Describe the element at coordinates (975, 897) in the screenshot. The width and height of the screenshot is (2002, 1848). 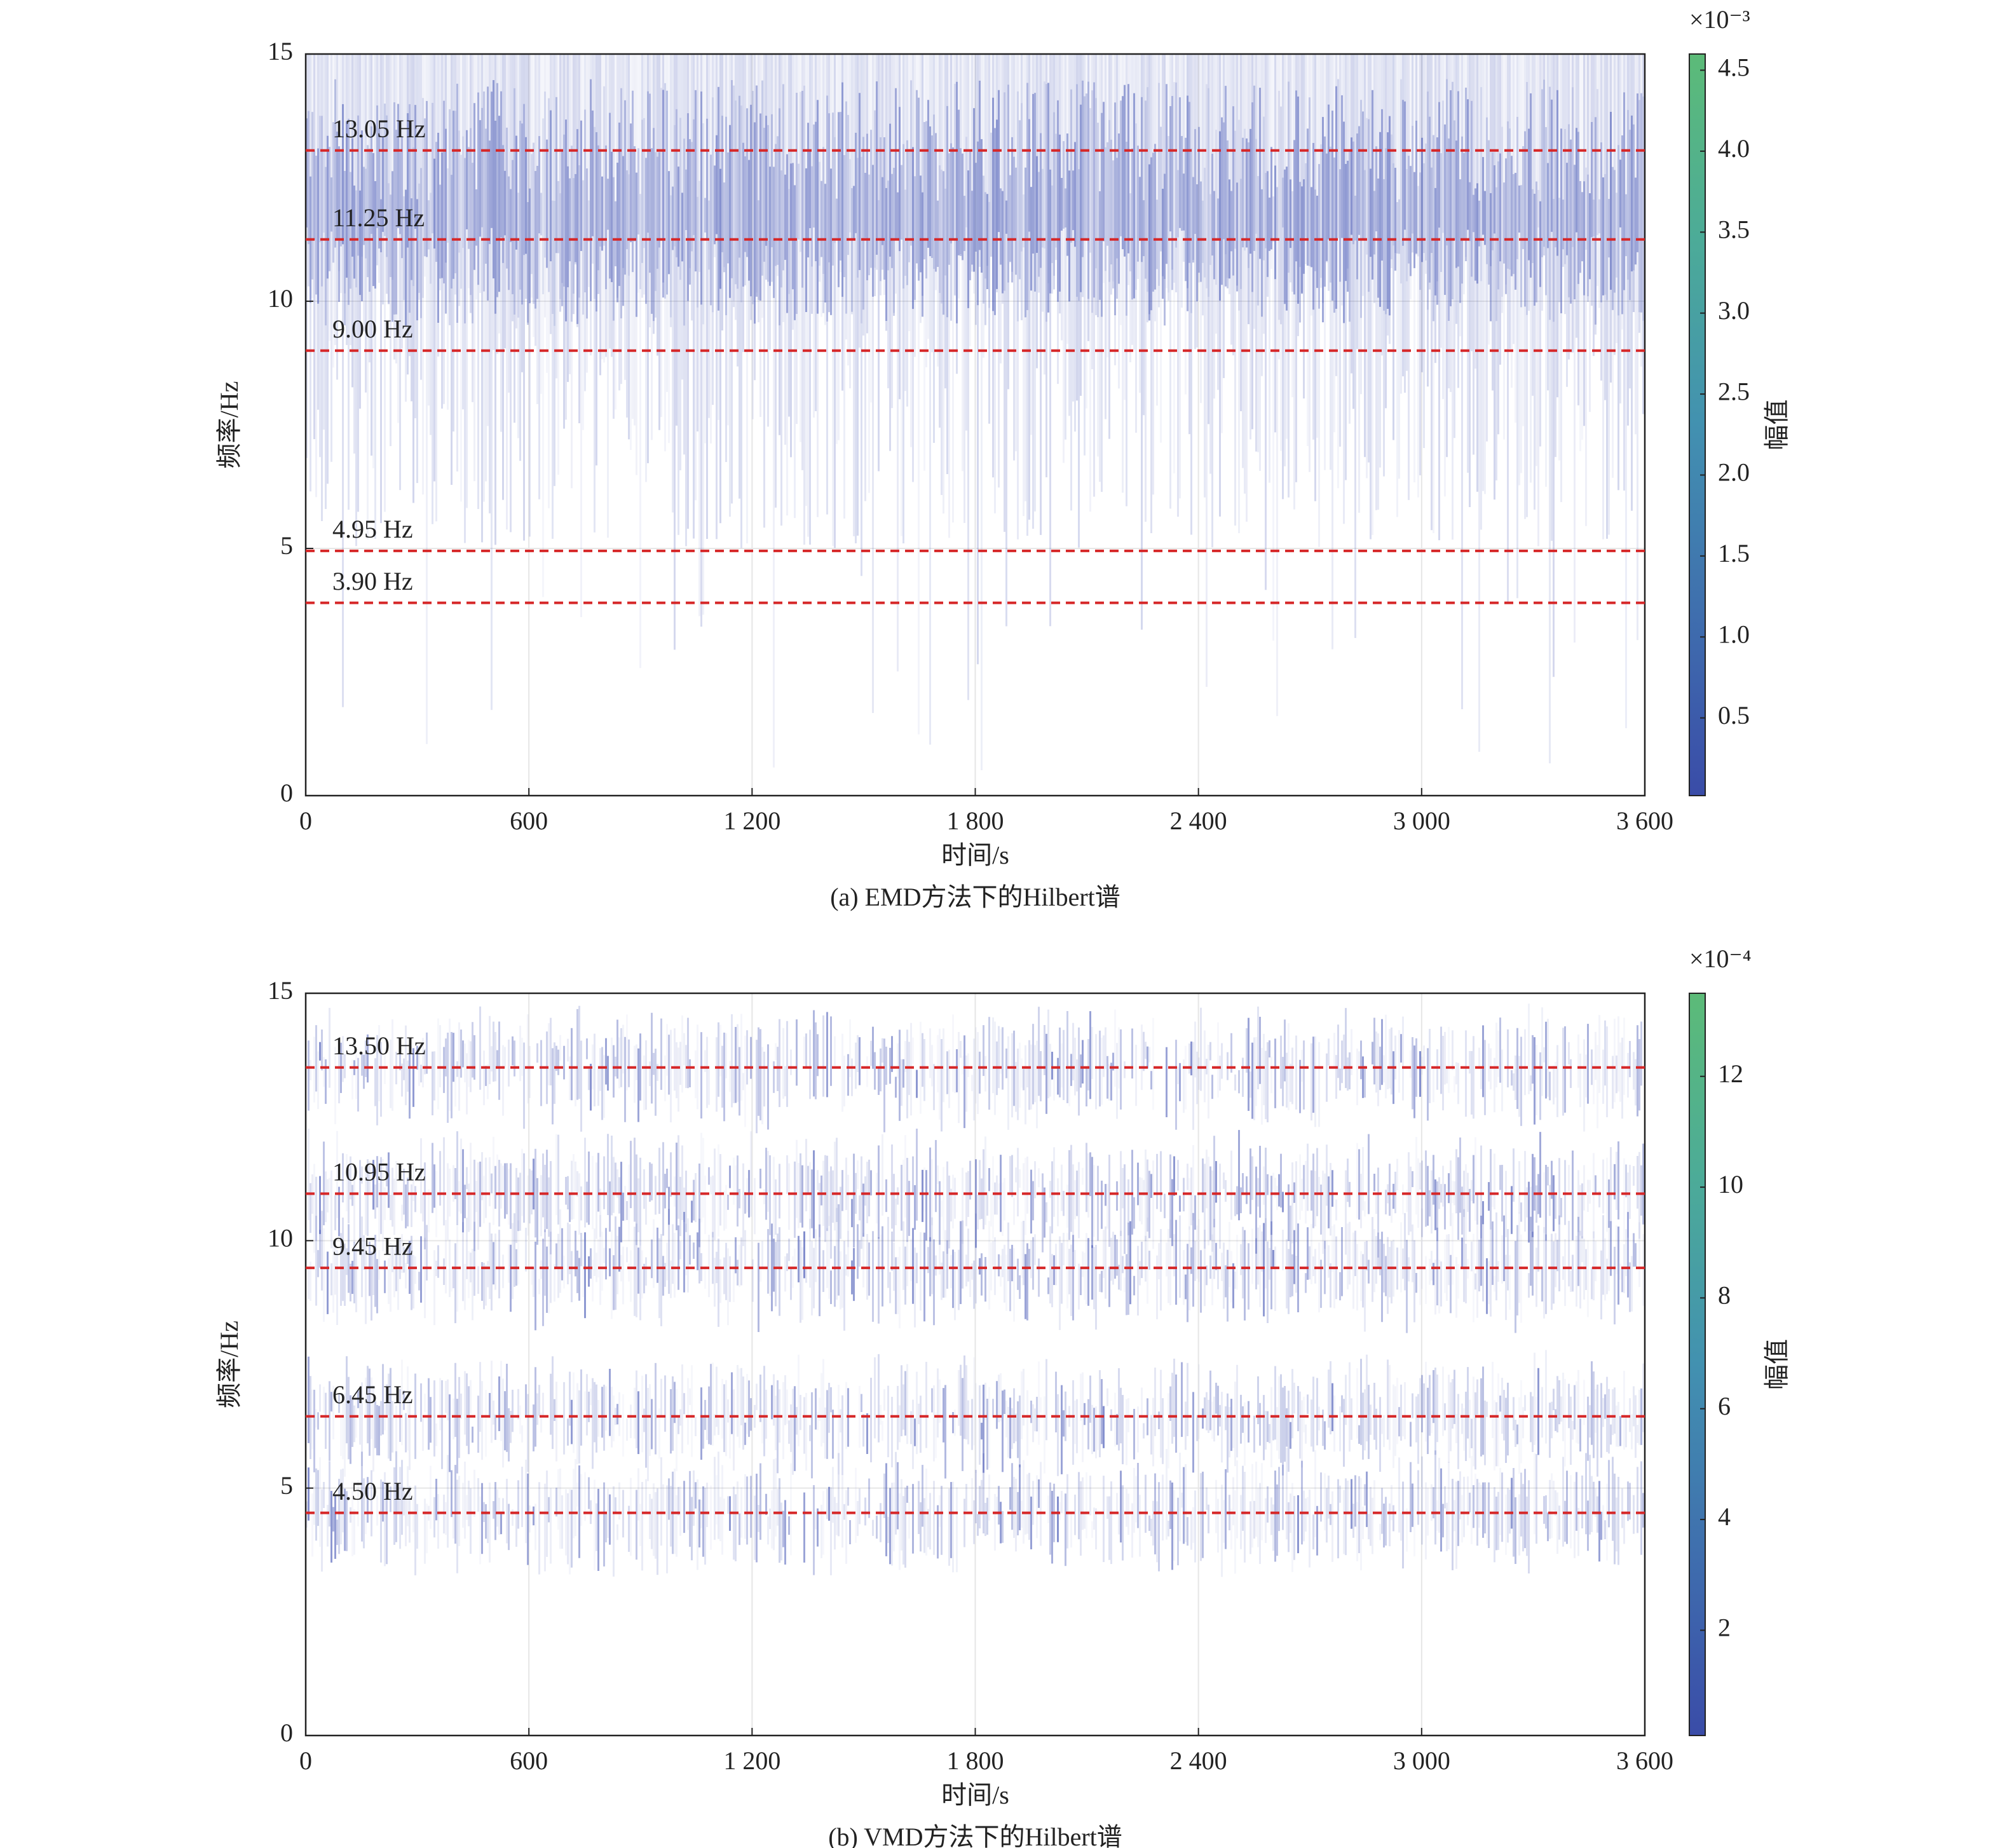
I see `caption: (a) EMD方法下的Hilbert谱` at that location.